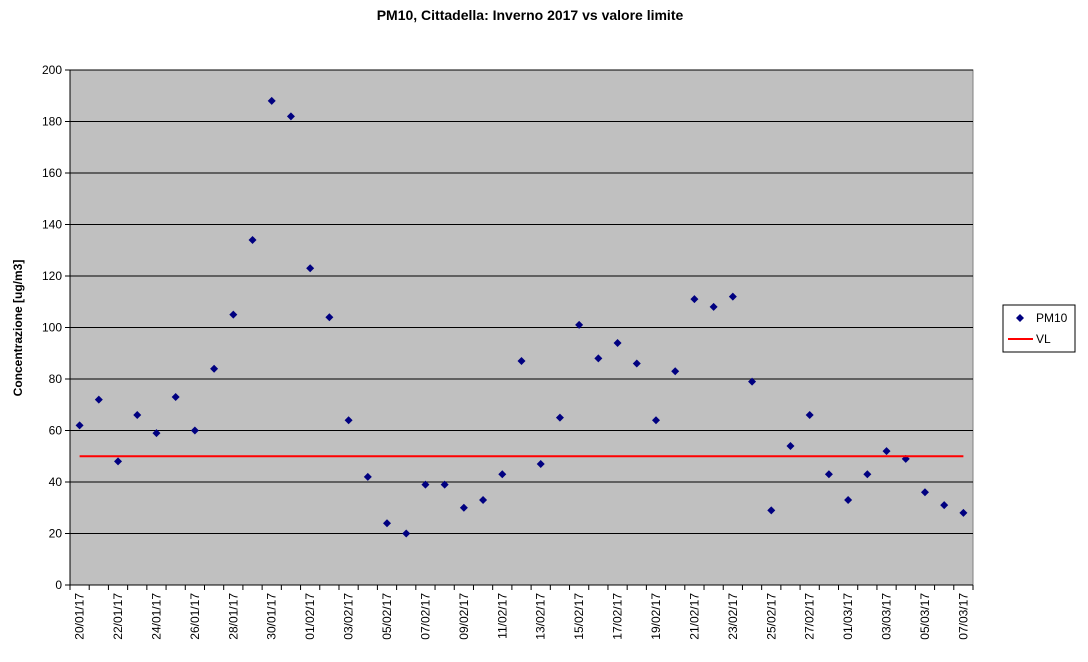 Image resolution: width=1088 pixels, height=662 pixels. Describe the element at coordinates (349, 616) in the screenshot. I see `x-tick-label: 03/02/17` at that location.